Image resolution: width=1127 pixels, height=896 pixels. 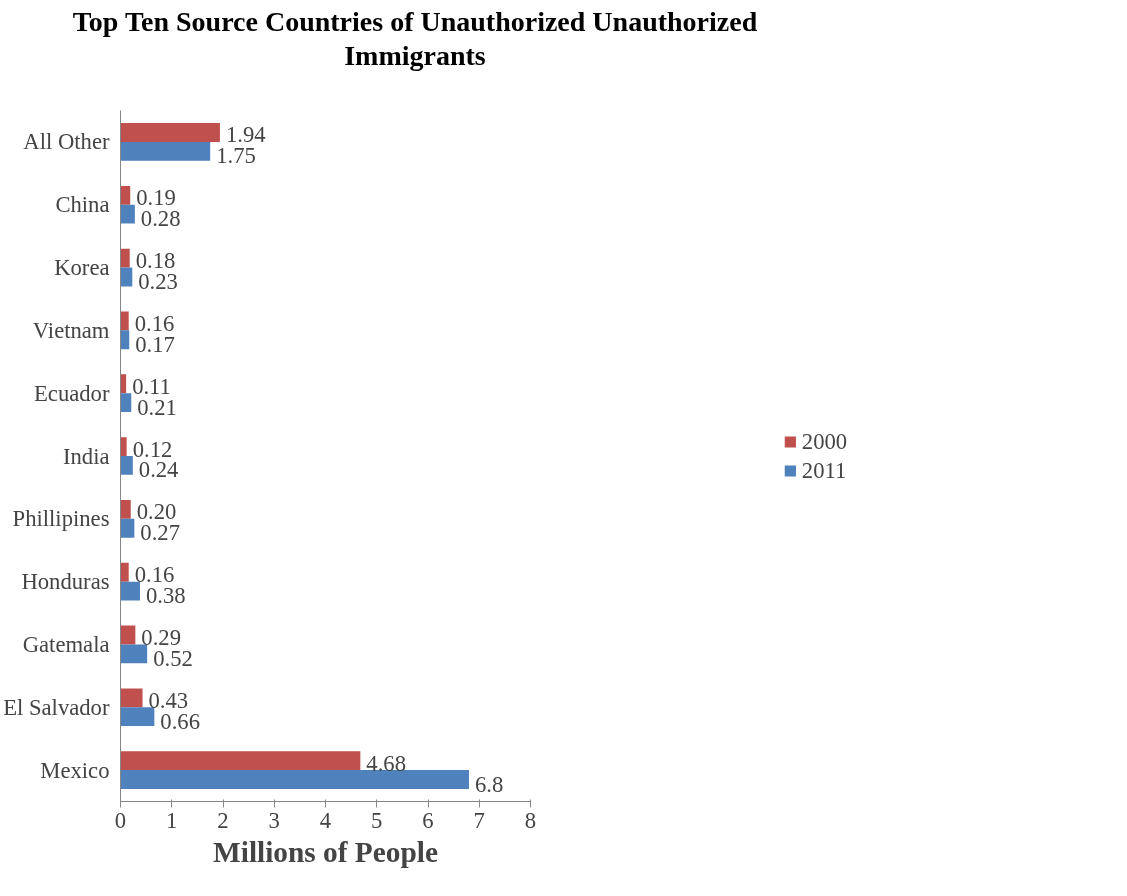 I want to click on y-tick-label: India, so click(x=86, y=456).